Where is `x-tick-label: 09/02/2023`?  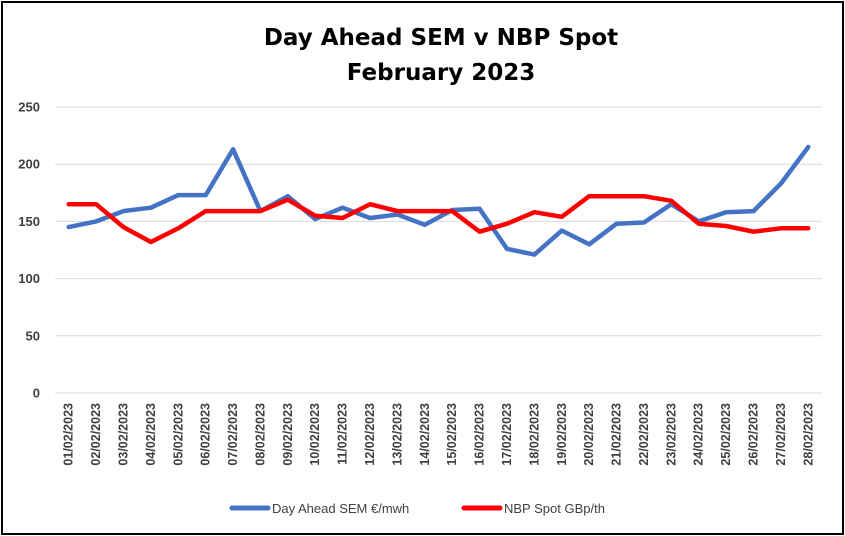 x-tick-label: 09/02/2023 is located at coordinates (288, 434).